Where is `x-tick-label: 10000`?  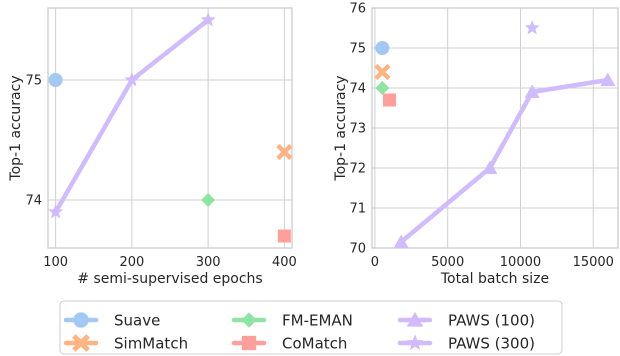
x-tick-label: 10000 is located at coordinates (520, 262).